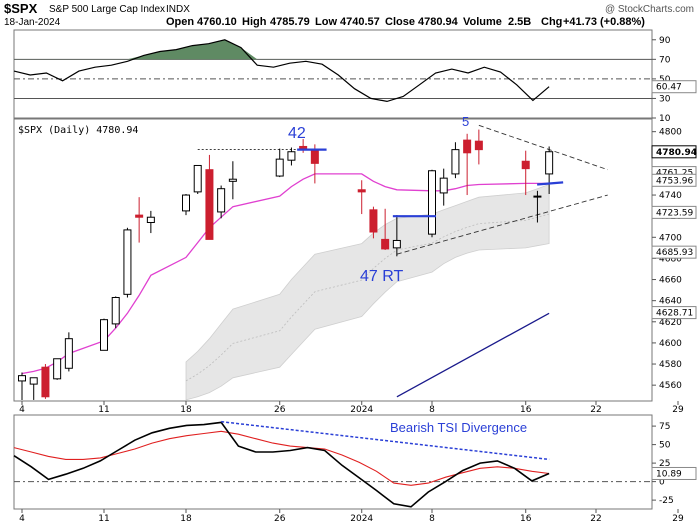  What do you see at coordinates (526, 410) in the screenshot?
I see `x-tick-label-price-6: 16` at bounding box center [526, 410].